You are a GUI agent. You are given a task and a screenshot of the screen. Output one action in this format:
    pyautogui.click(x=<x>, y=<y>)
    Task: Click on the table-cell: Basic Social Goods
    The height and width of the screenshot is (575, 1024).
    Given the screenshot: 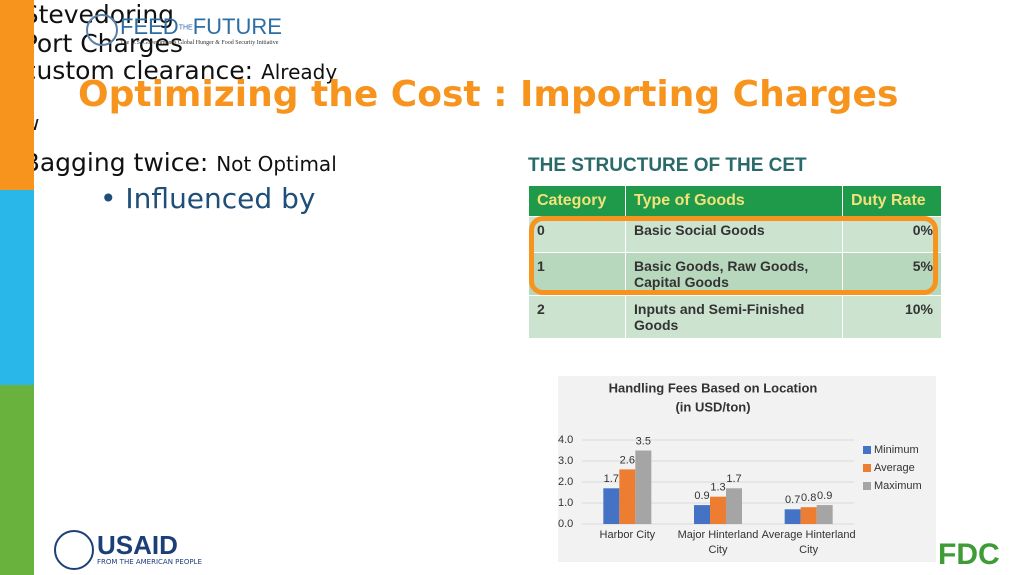 What is the action you would take?
    pyautogui.click(x=734, y=234)
    